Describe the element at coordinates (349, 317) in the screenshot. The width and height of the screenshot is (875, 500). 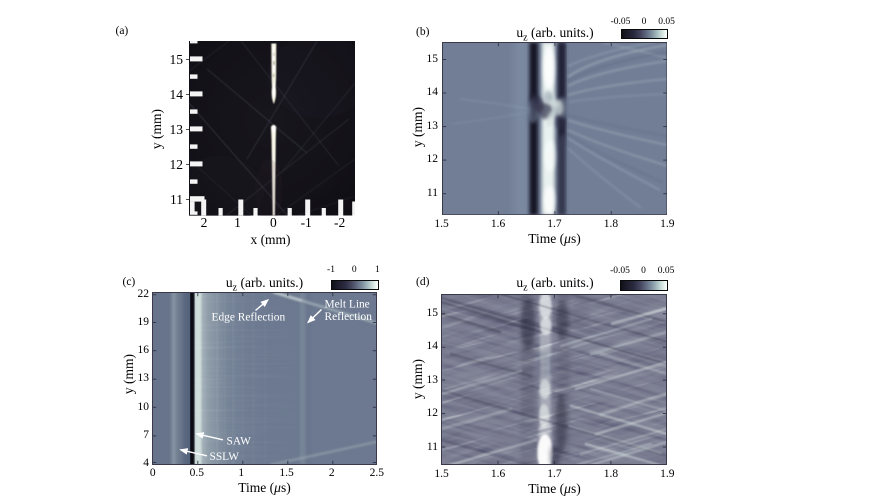
I see `svg-text: Reflection` at that location.